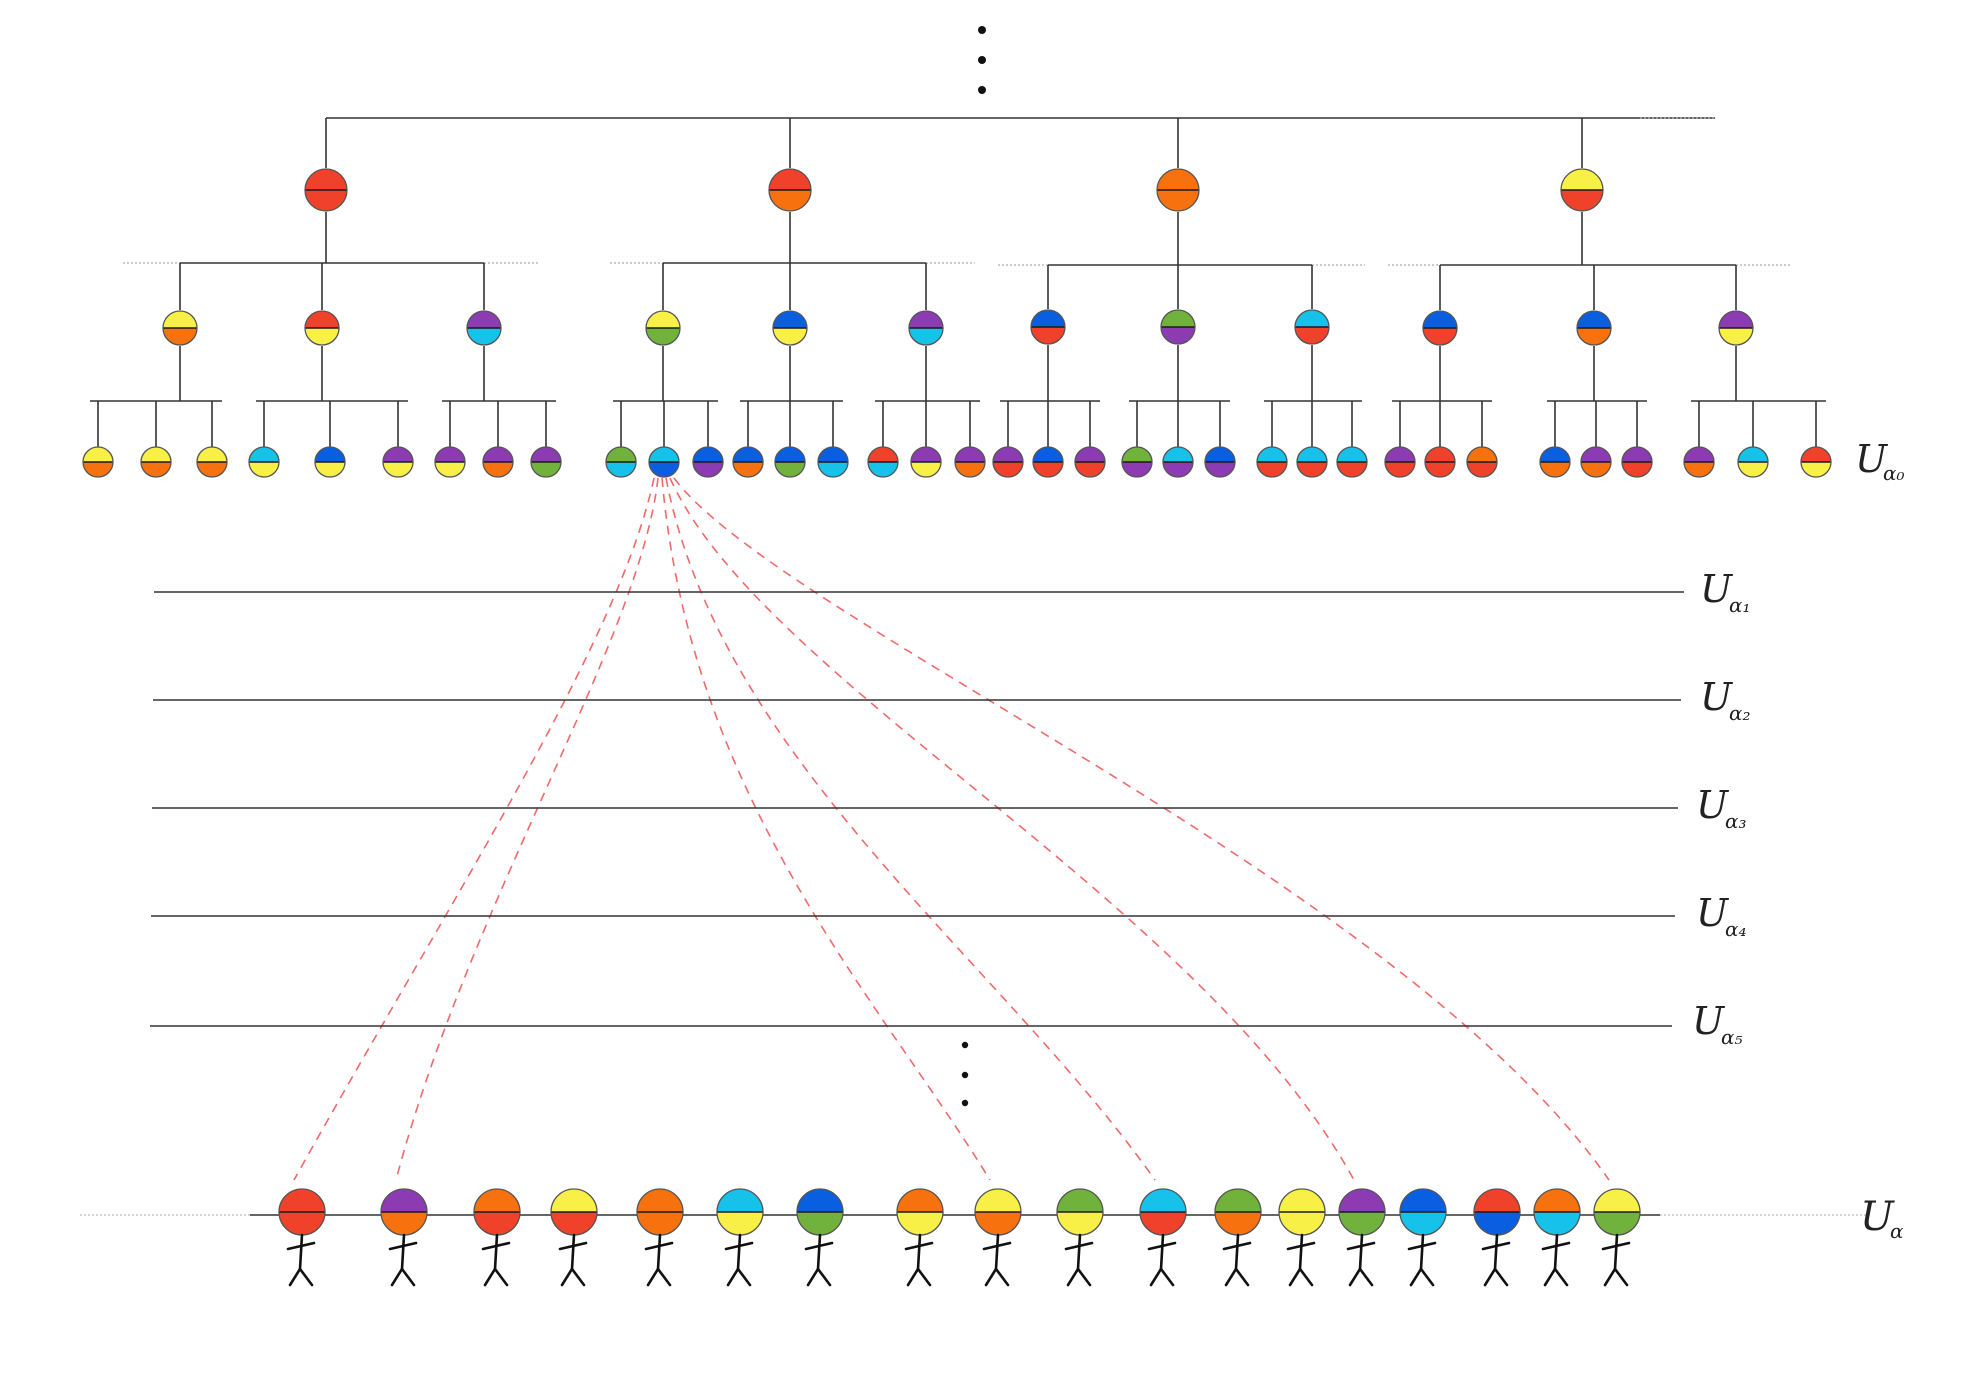  I want to click on level-label-main: U, so click(1872, 459).